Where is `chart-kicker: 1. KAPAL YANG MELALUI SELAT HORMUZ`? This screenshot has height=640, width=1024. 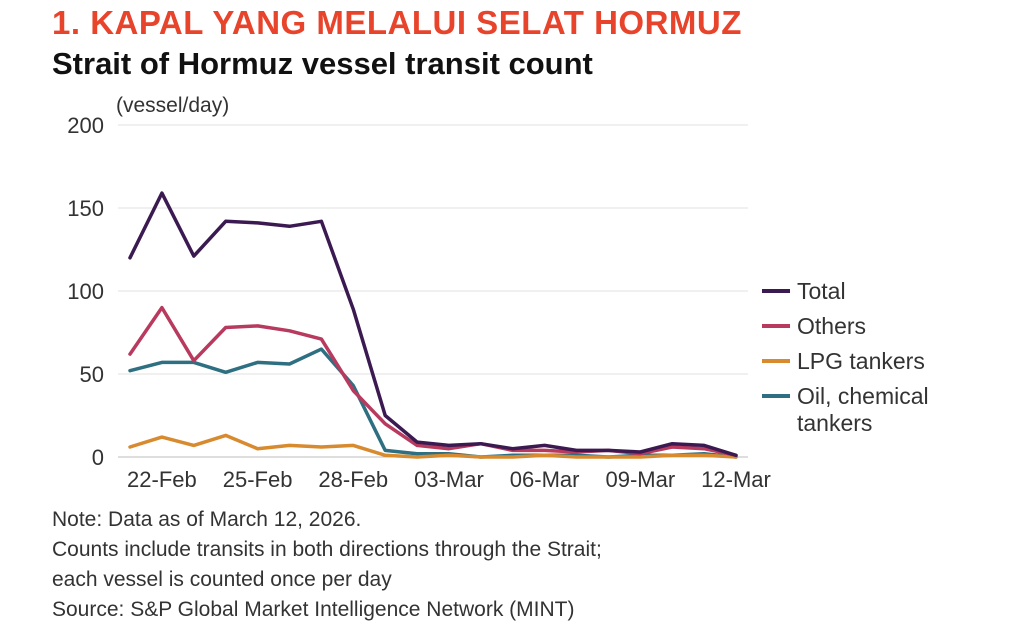 chart-kicker: 1. KAPAL YANG MELALUI SELAT HORMUZ is located at coordinates (397, 22).